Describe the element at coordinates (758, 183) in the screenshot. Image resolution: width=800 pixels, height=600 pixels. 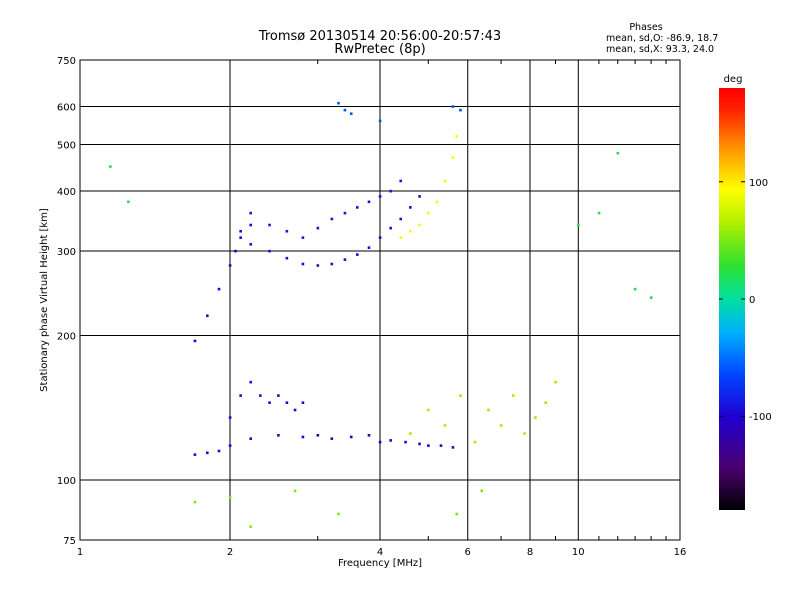
I see `colorbar-tick-label: 100` at that location.